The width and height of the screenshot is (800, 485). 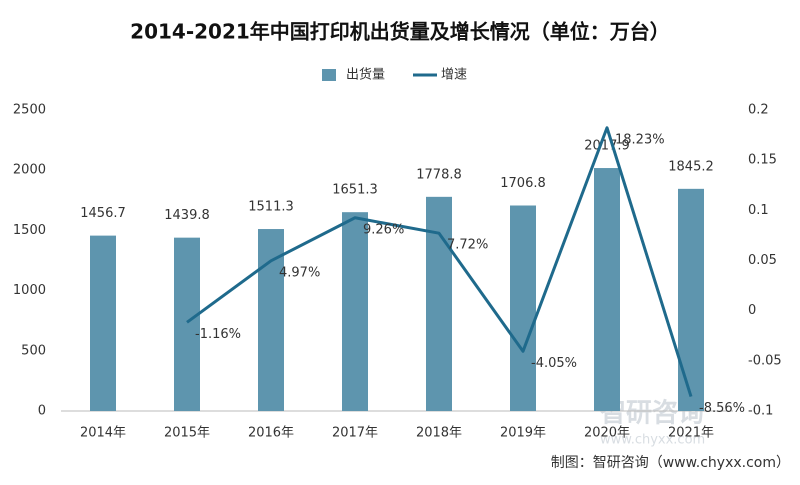 What do you see at coordinates (33, 350) in the screenshot?
I see `y-tick-label: 500` at bounding box center [33, 350].